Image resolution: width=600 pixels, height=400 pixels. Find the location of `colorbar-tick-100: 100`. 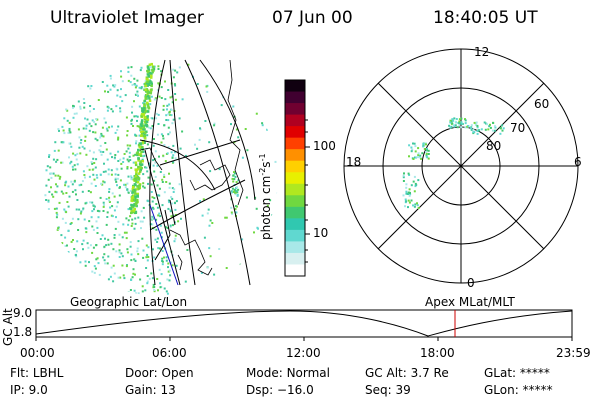

colorbar-tick-100: 100 is located at coordinates (324, 146).